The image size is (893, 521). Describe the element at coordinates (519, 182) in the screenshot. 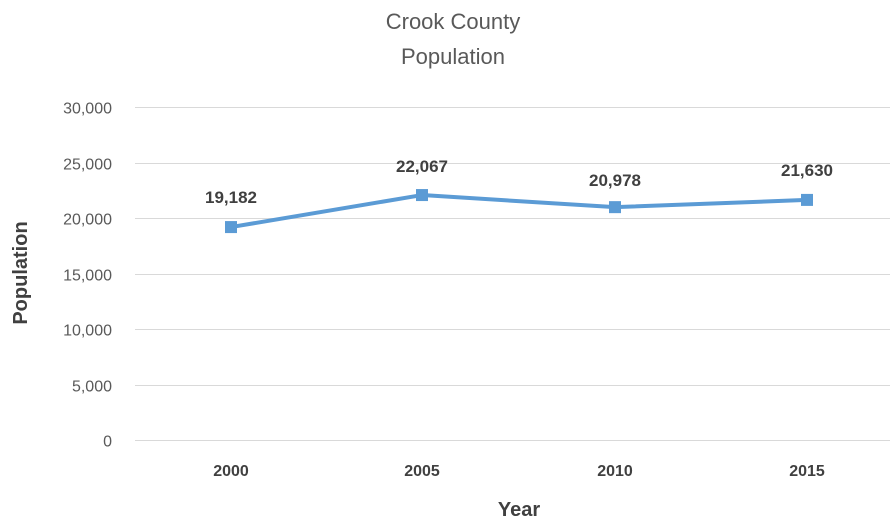

I see `data-labels: 19,182 22,067 20,978 21,630` at that location.